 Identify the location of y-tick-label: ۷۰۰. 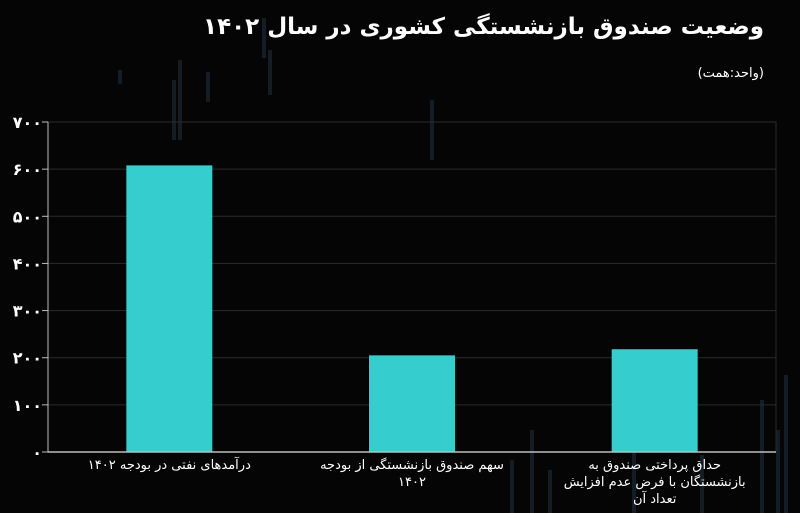
(27, 122).